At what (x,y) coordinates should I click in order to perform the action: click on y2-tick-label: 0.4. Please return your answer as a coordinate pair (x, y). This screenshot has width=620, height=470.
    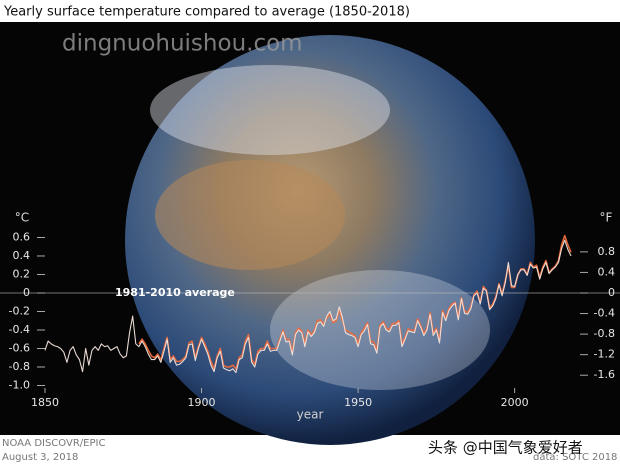
    Looking at the image, I should click on (607, 271).